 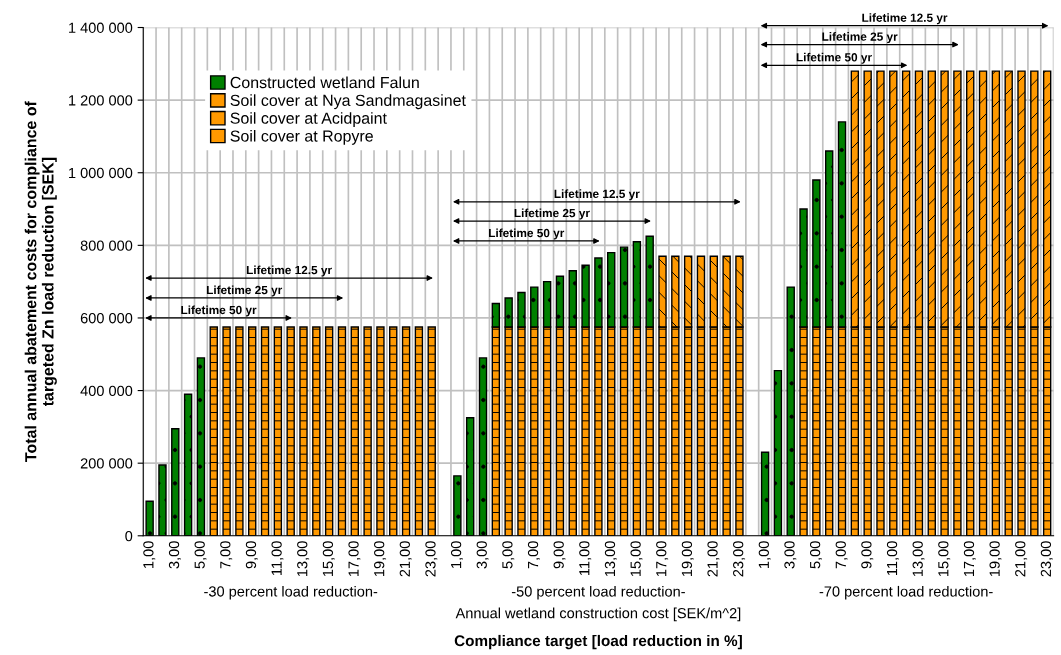 What do you see at coordinates (101, 27) in the screenshot?
I see `y-tick-label: 1 400 000` at bounding box center [101, 27].